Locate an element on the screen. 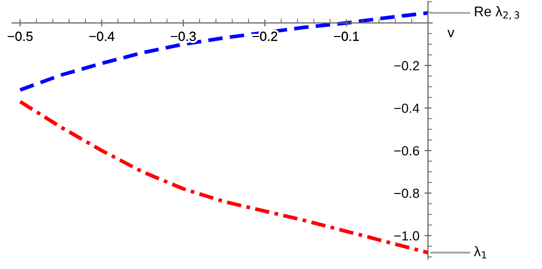  y-tick-label: −0.2 is located at coordinates (407, 65).